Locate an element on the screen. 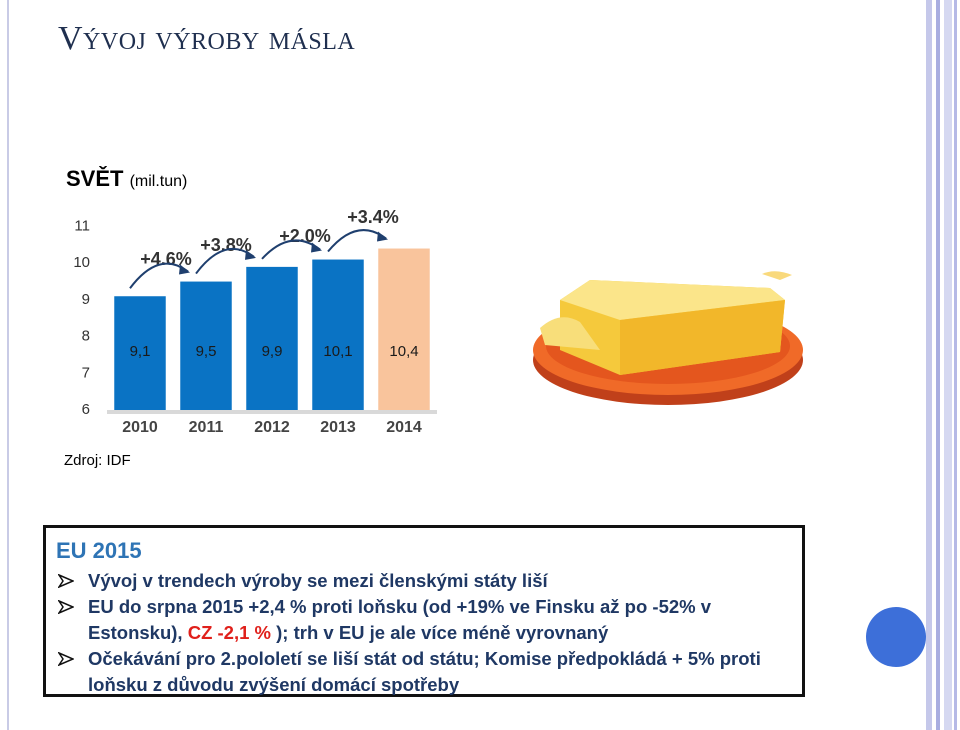 The height and width of the screenshot is (730, 960). x-tick-label: 2011 is located at coordinates (206, 427).